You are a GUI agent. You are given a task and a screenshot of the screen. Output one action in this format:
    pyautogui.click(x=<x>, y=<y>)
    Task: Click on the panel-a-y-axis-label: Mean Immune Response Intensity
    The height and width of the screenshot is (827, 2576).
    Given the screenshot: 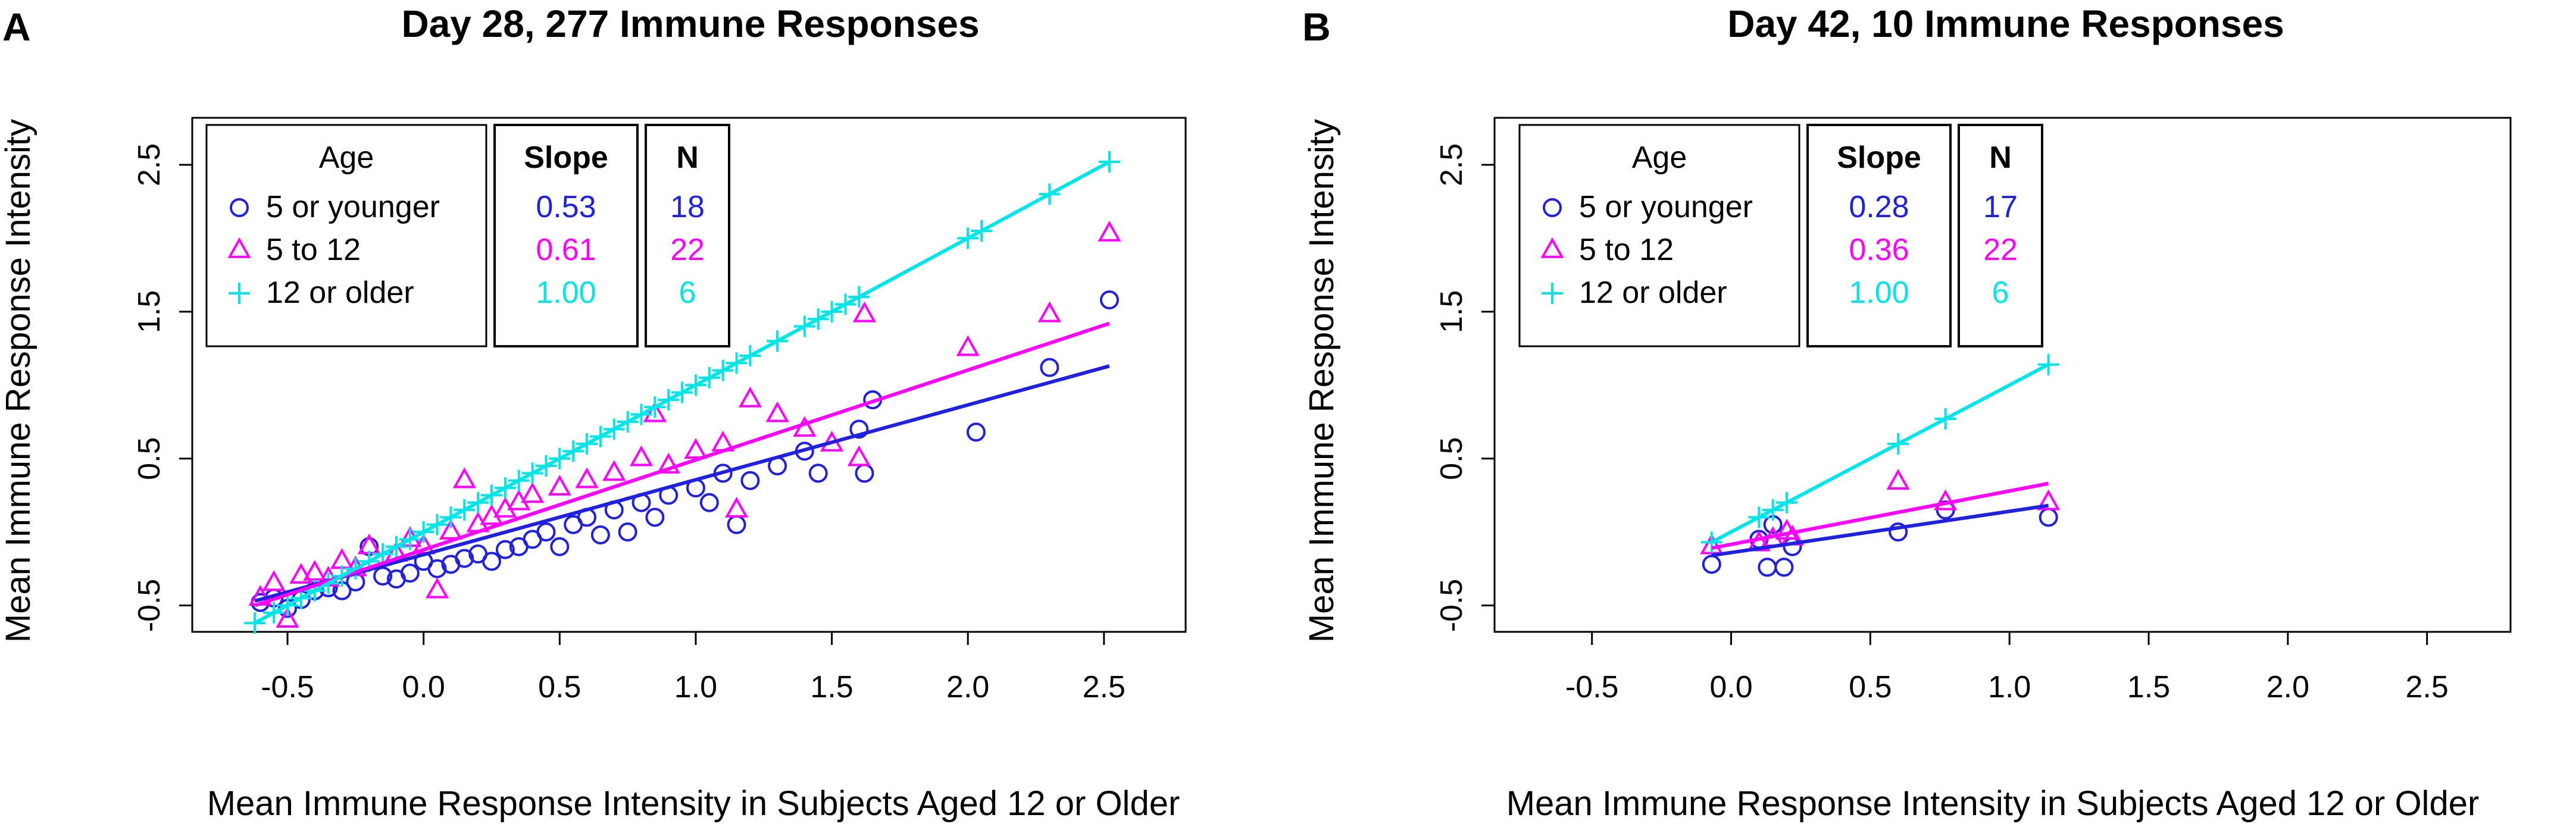 What is the action you would take?
    pyautogui.click(x=18, y=381)
    